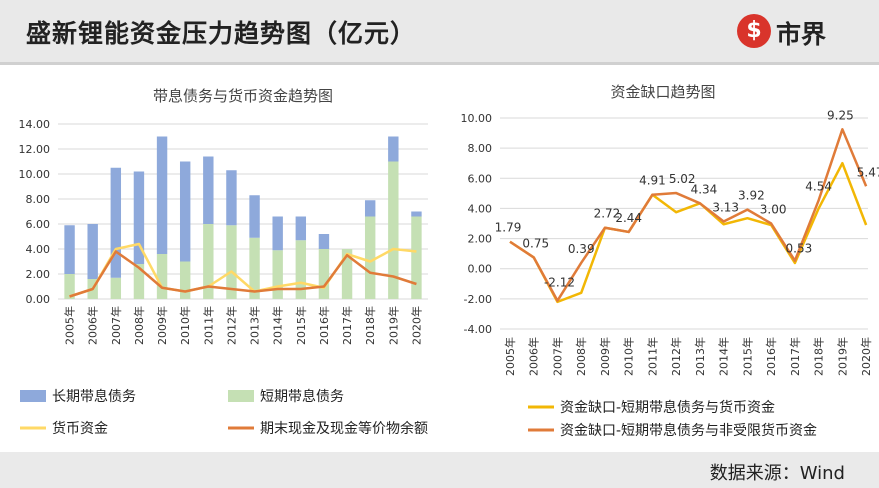  What do you see at coordinates (478, 299) in the screenshot?
I see `right-y-tick-label: -2.00` at bounding box center [478, 299].